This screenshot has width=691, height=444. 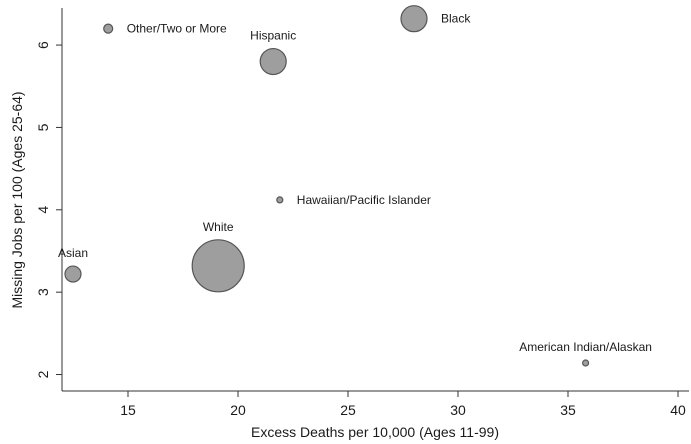 What do you see at coordinates (128, 410) in the screenshot?
I see `x-tick-label: 15` at bounding box center [128, 410].